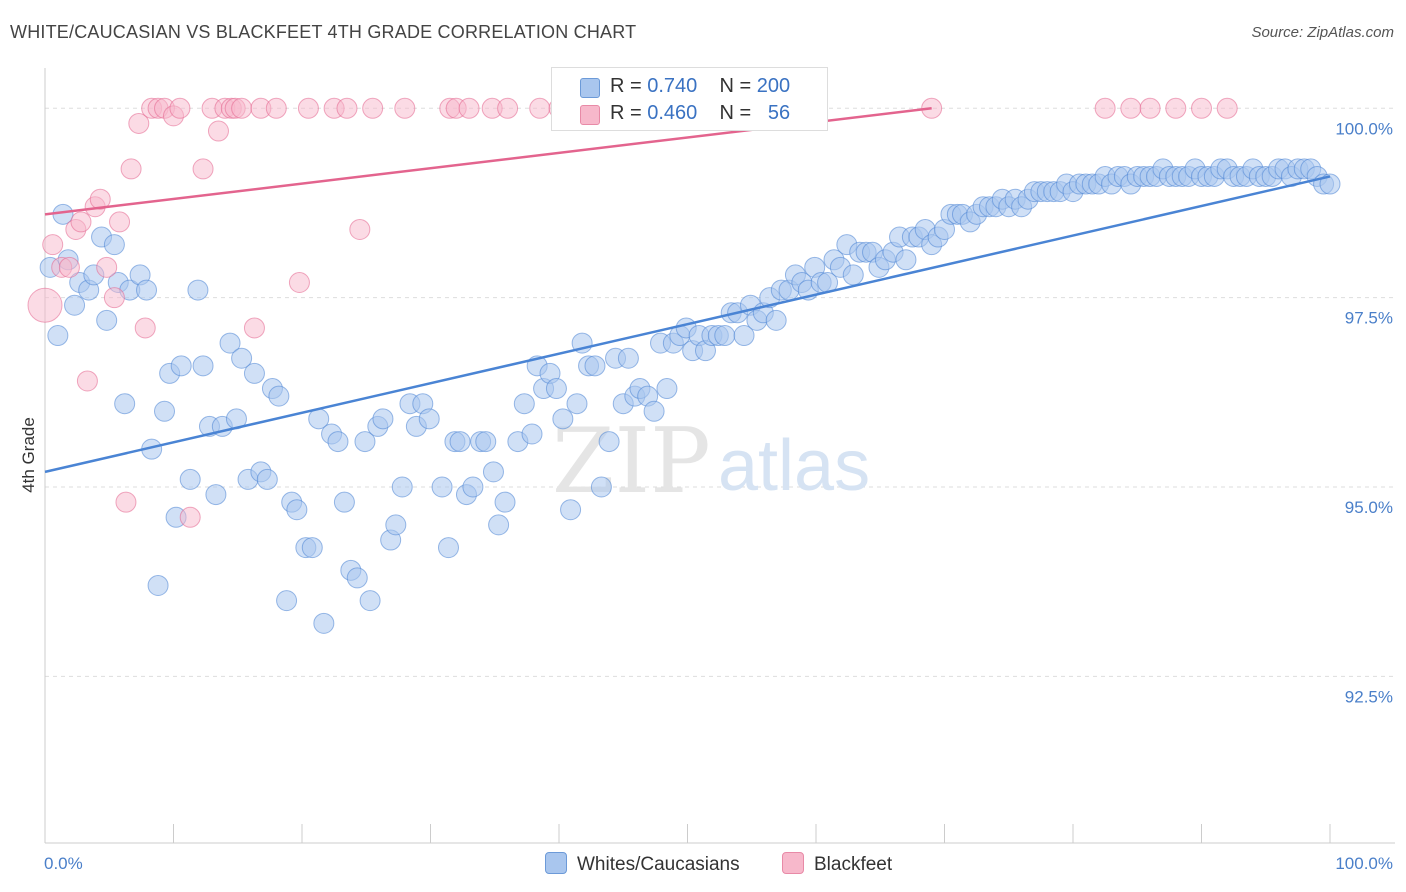  Describe the element at coordinates (28, 455) in the screenshot. I see `y-axis-label: 4th Grade` at that location.